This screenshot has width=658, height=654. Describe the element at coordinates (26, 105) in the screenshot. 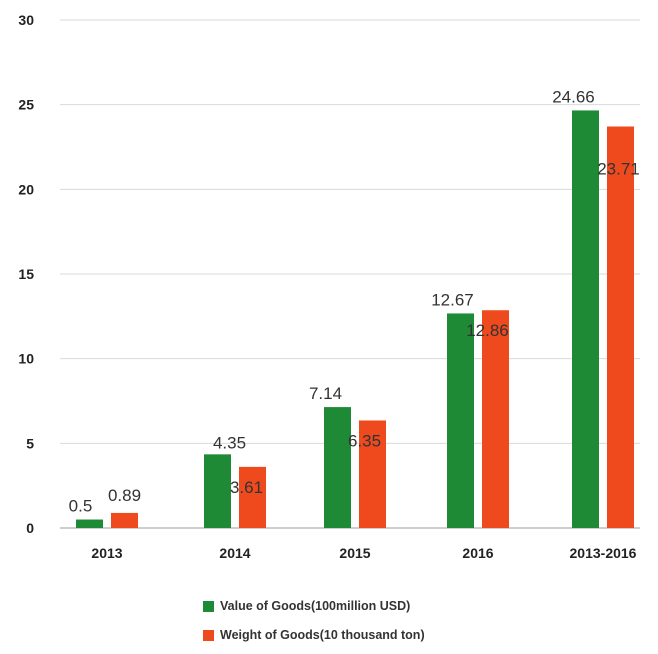

I see `y-tick-label-25: 25` at that location.